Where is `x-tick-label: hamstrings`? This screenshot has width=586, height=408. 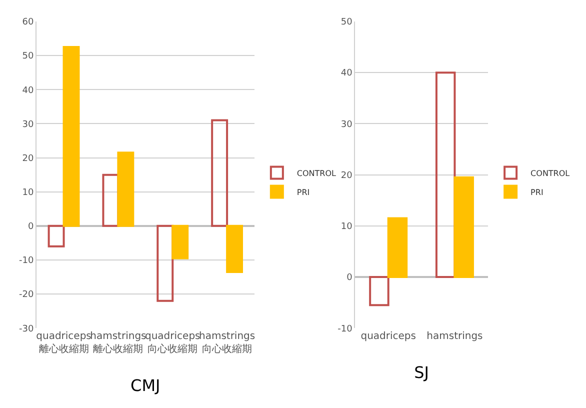
x-tick-label: hamstrings is located at coordinates (454, 336).